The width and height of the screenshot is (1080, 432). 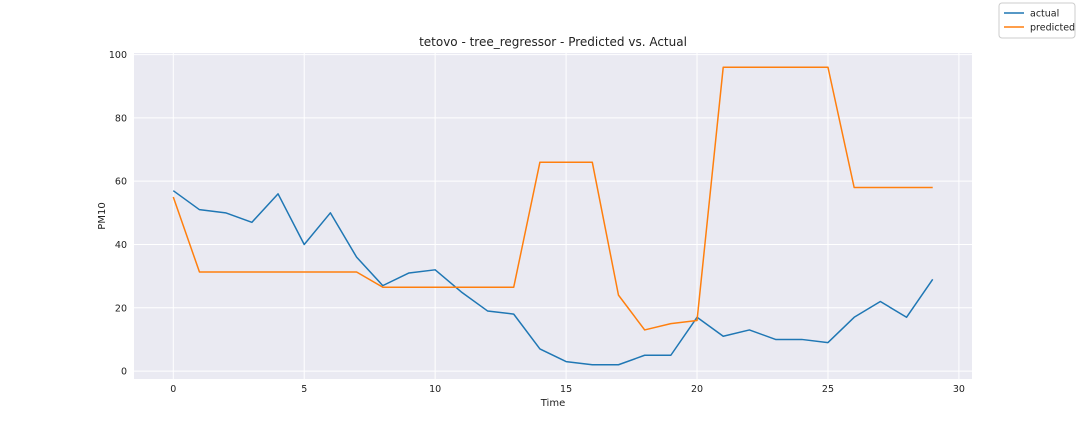 I want to click on x-tick-label: 10, so click(x=435, y=389).